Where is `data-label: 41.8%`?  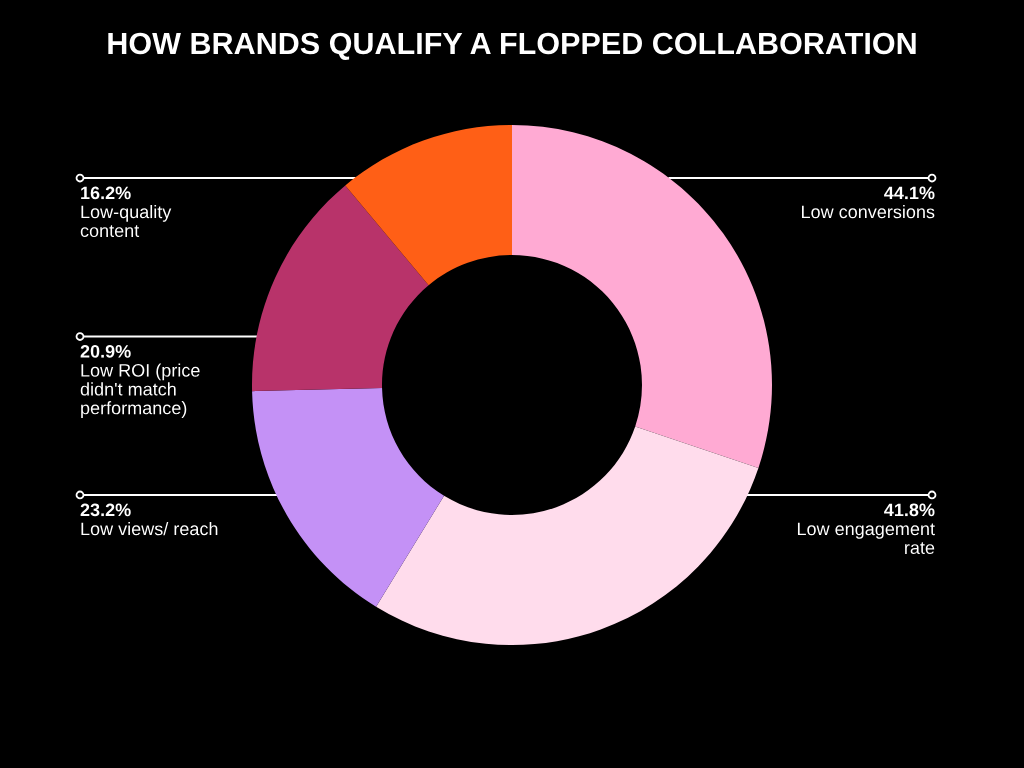
data-label: 41.8% is located at coordinates (909, 510).